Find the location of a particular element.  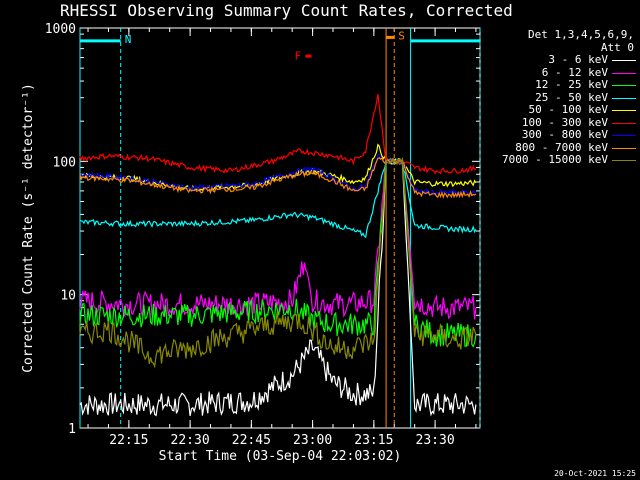

legend-header-line-1: Det 1,3,4,5,6,9, is located at coordinates (581, 34).